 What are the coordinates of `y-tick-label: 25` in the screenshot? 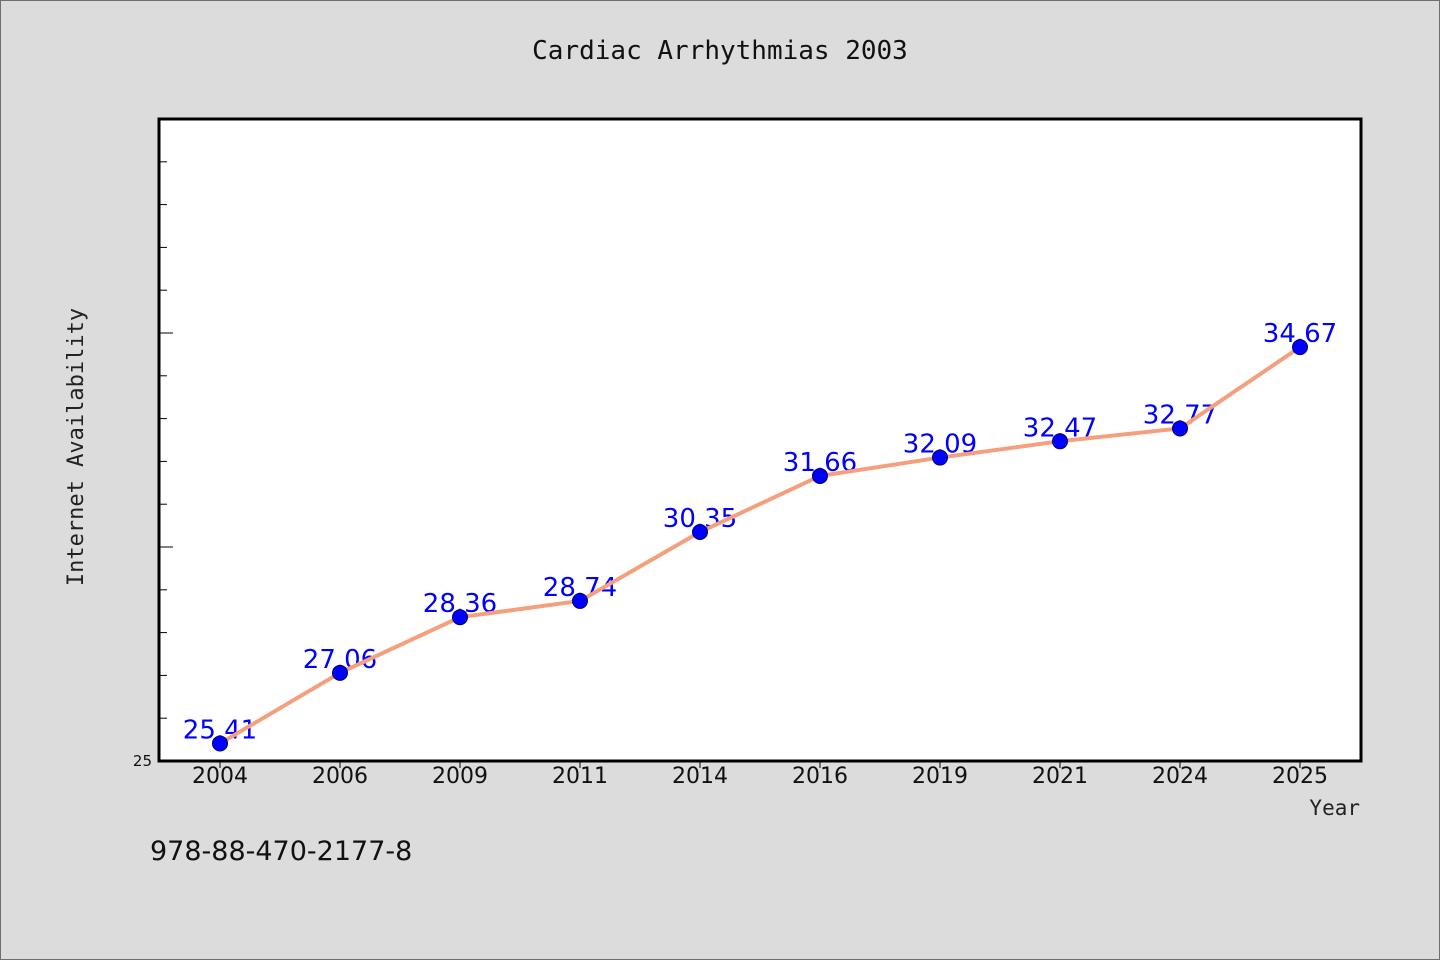 It's located at (142, 761).